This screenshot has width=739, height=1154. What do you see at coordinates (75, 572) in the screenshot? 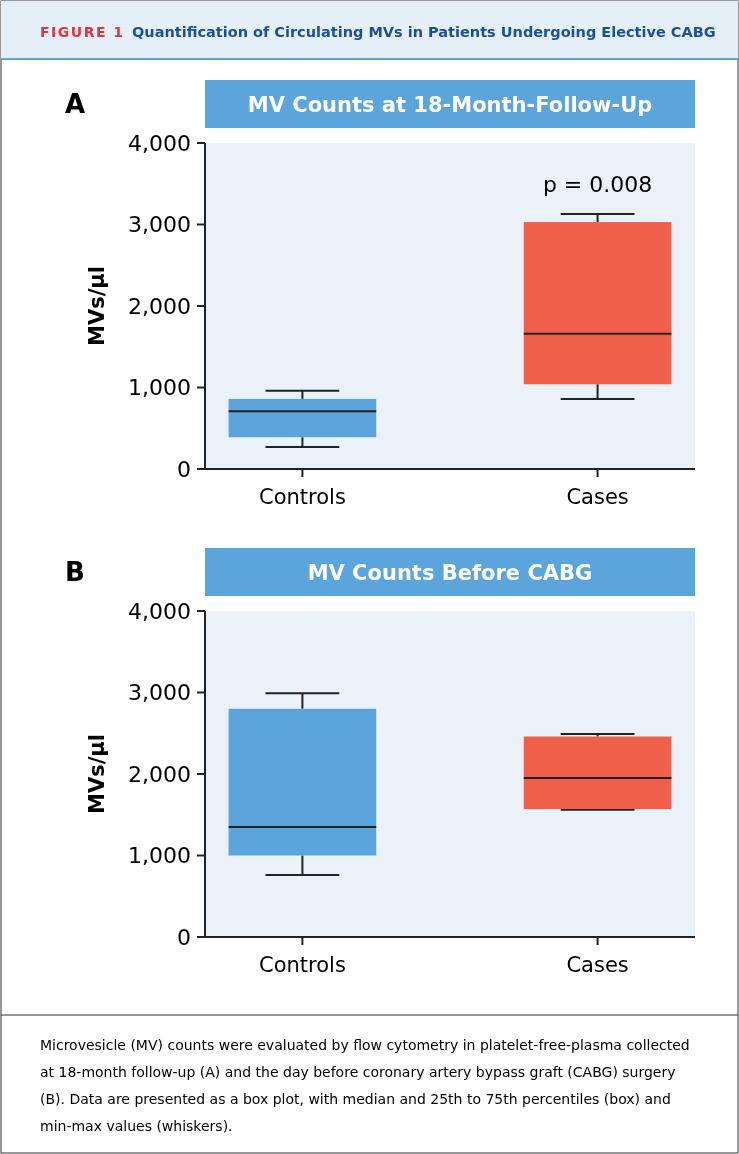
I see `text: B` at bounding box center [75, 572].